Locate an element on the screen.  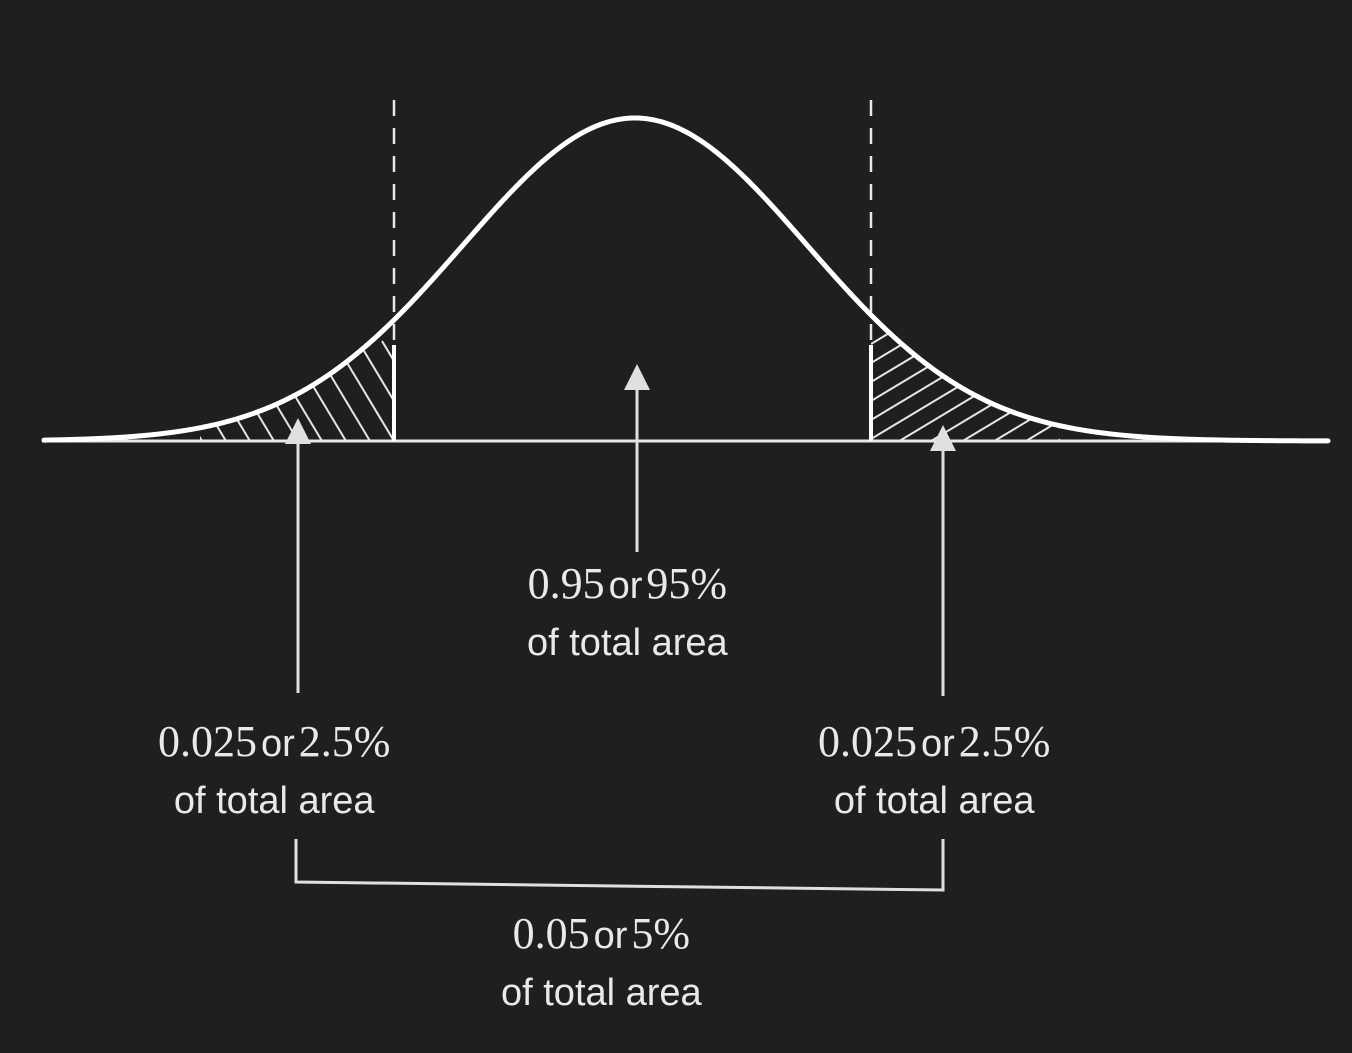
left-or: or is located at coordinates (278, 744).